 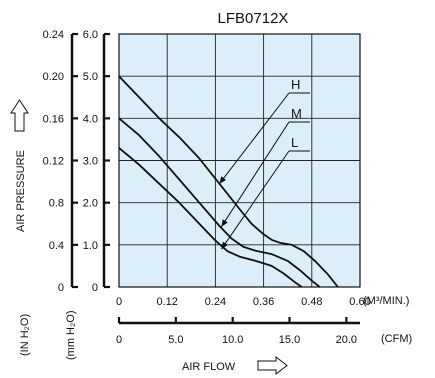 What do you see at coordinates (209, 367) in the screenshot?
I see `x-axis-title: AIR FLOW` at bounding box center [209, 367].